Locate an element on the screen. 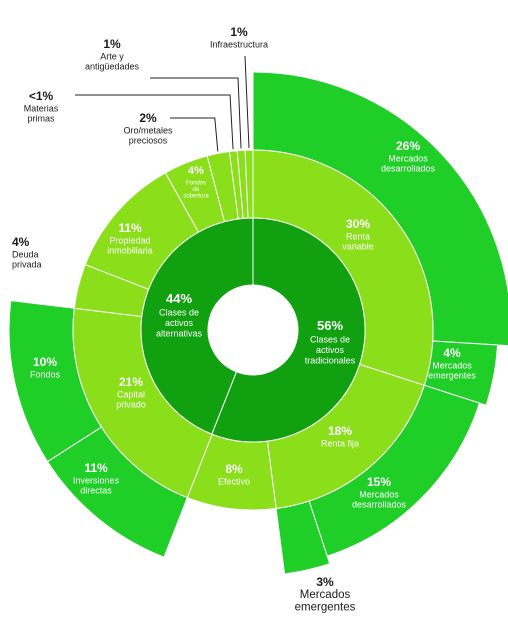 This screenshot has height=643, width=508. label-efectivo: 8%Efectivo is located at coordinates (234, 474).